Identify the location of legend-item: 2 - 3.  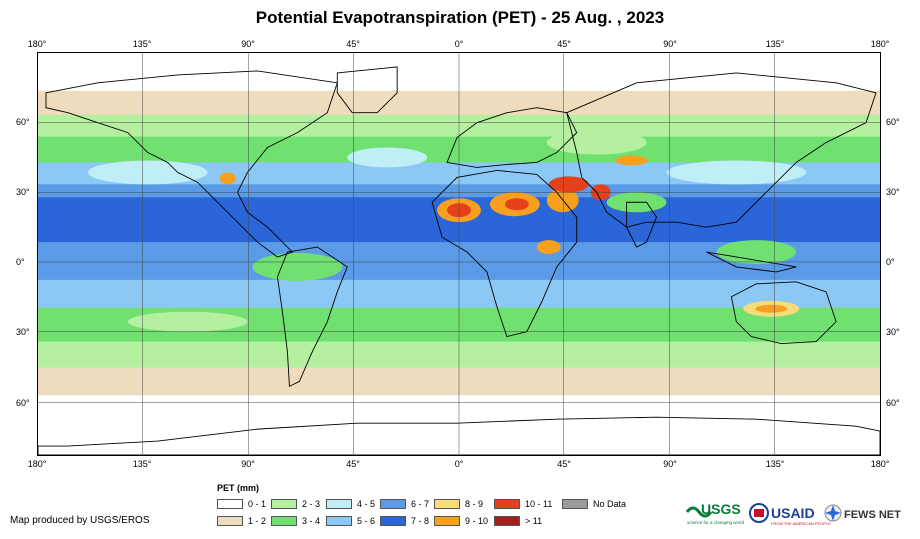
(295, 504).